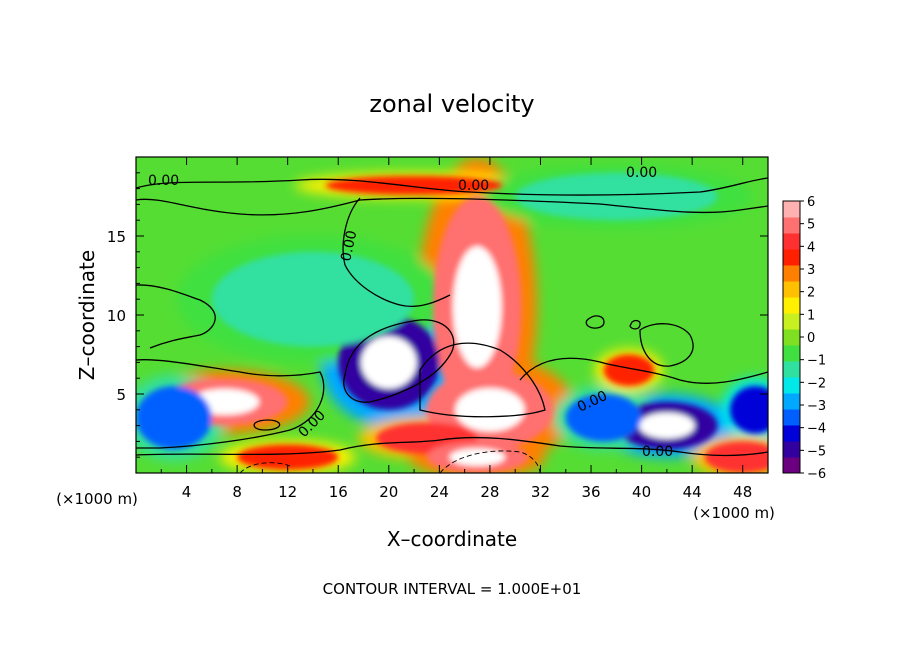  I want to click on colorbar-label-6: 0, so click(811, 338).